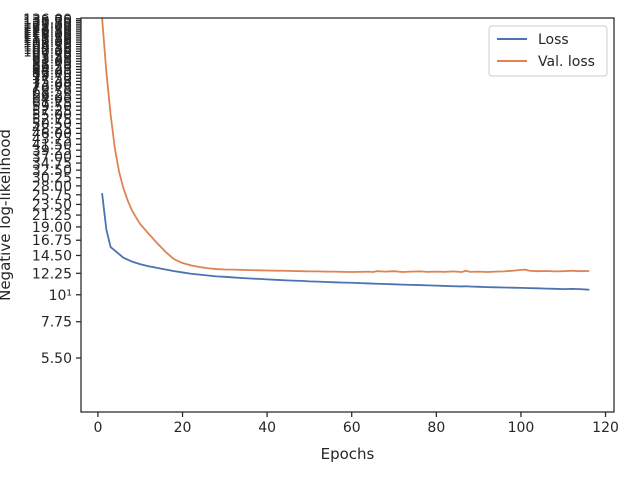 The height and width of the screenshot is (480, 640). Describe the element at coordinates (52, 179) in the screenshot. I see `y-tick-label: 30.25` at that location.